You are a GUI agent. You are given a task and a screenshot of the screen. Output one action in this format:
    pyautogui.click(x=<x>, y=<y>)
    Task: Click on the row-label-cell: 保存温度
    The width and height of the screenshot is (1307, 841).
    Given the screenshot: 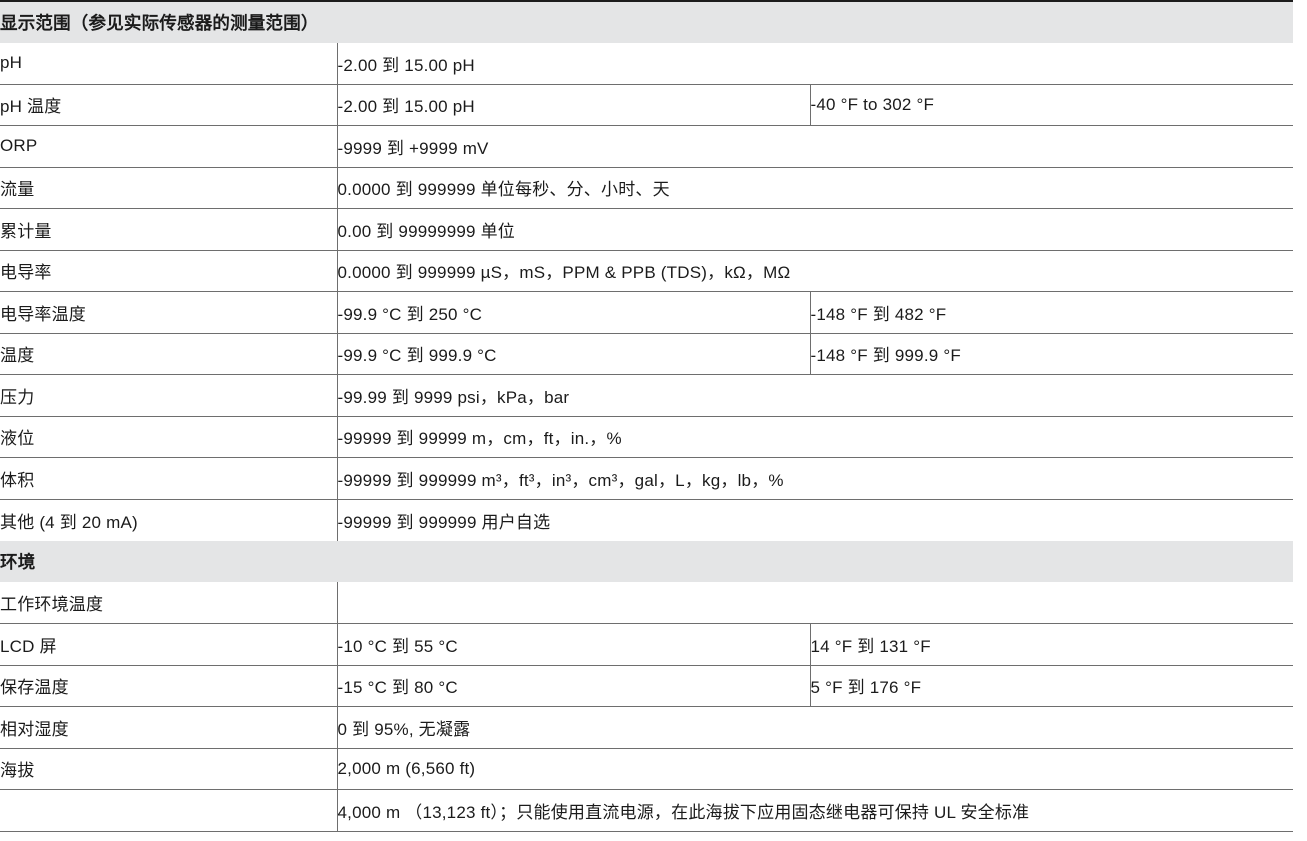 What is the action you would take?
    pyautogui.click(x=168, y=685)
    